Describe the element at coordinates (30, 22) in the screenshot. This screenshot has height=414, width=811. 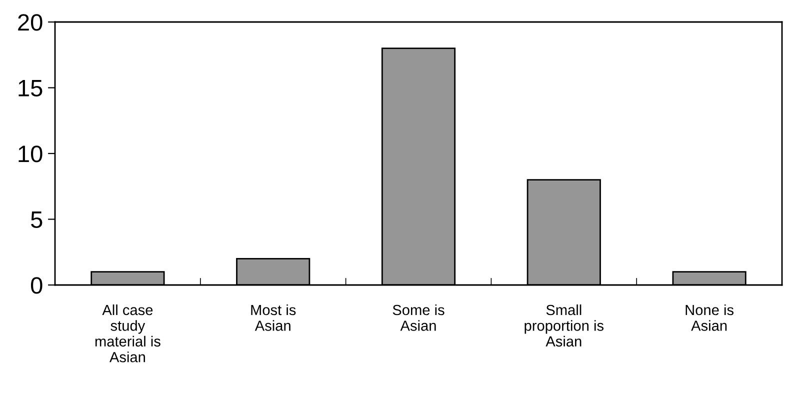
I see `y-tick-label: 20` at that location.